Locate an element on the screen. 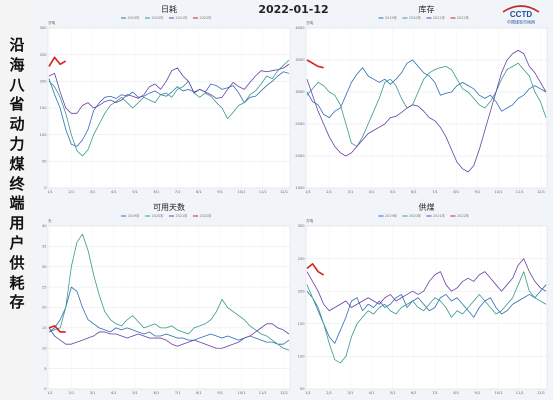  unit-label: 天 is located at coordinates (50, 221).